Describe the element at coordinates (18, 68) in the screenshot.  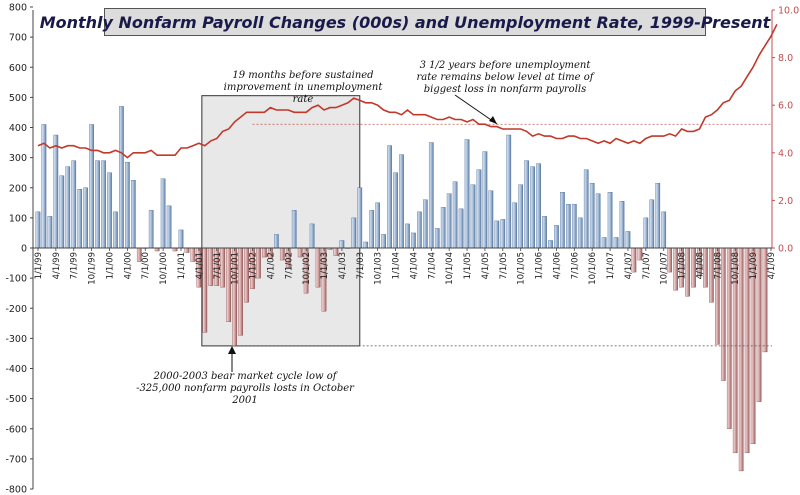
I see `left-tick-label: 600` at that location.